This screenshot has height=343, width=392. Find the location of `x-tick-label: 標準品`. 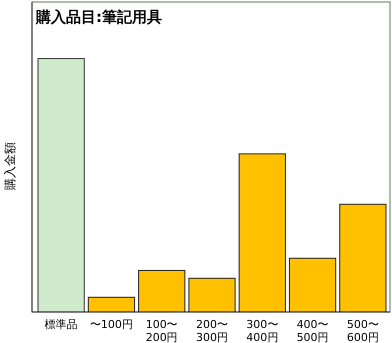

x-tick-label: 標準品 is located at coordinates (61, 324).